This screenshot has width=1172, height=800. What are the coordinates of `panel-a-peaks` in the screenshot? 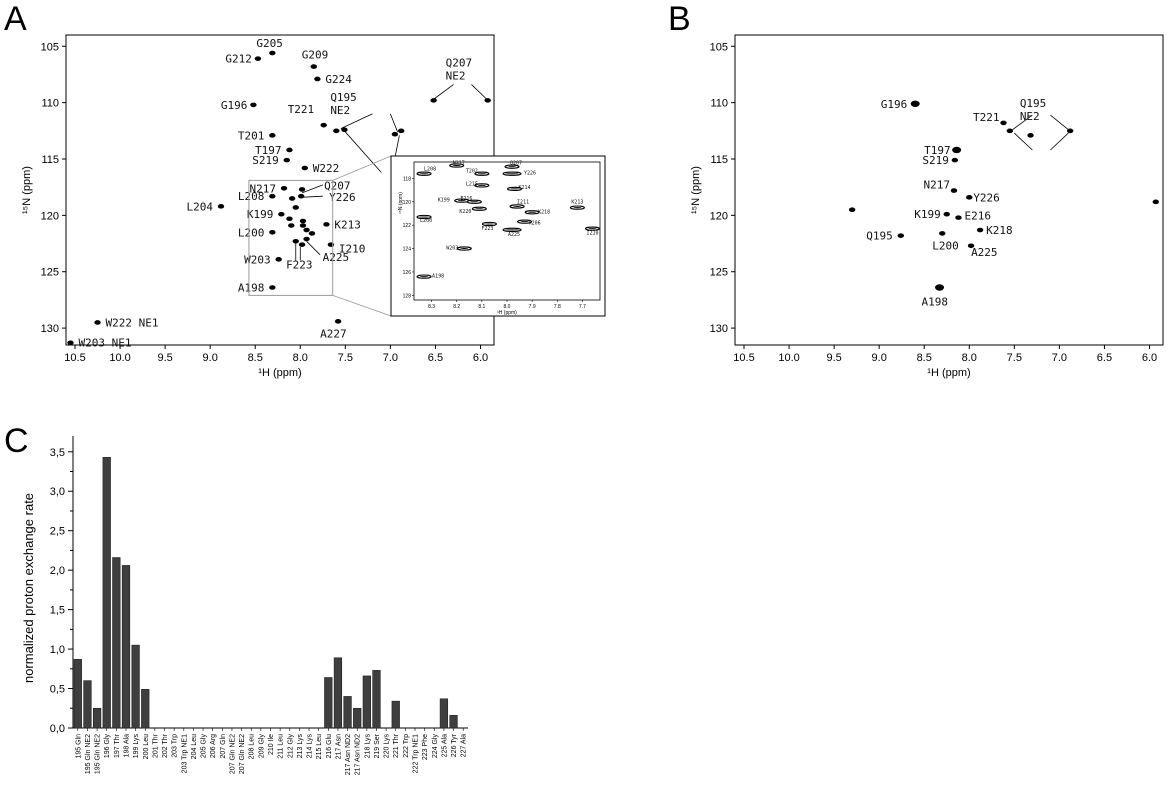 It's located at (279, 198).